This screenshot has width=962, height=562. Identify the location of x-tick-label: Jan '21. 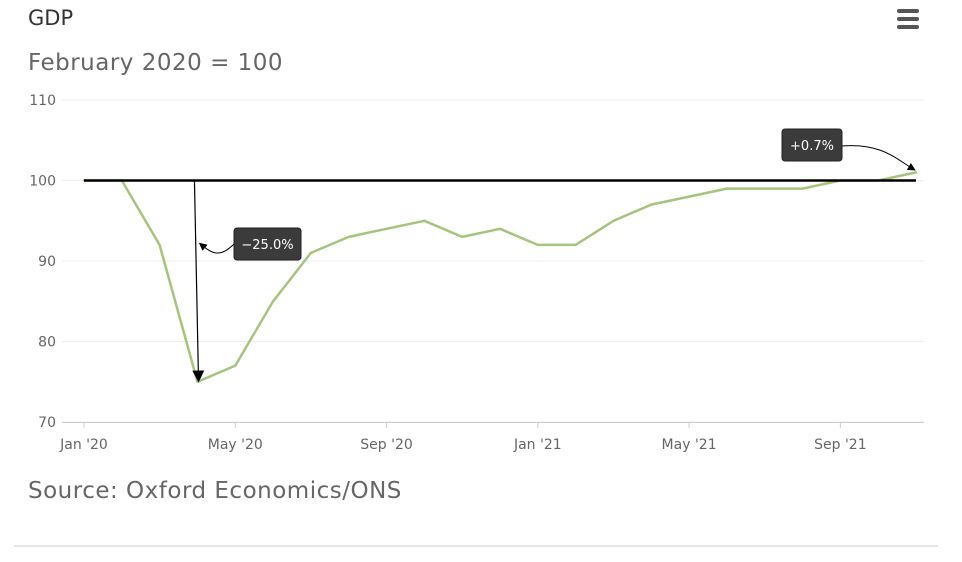
(537, 445).